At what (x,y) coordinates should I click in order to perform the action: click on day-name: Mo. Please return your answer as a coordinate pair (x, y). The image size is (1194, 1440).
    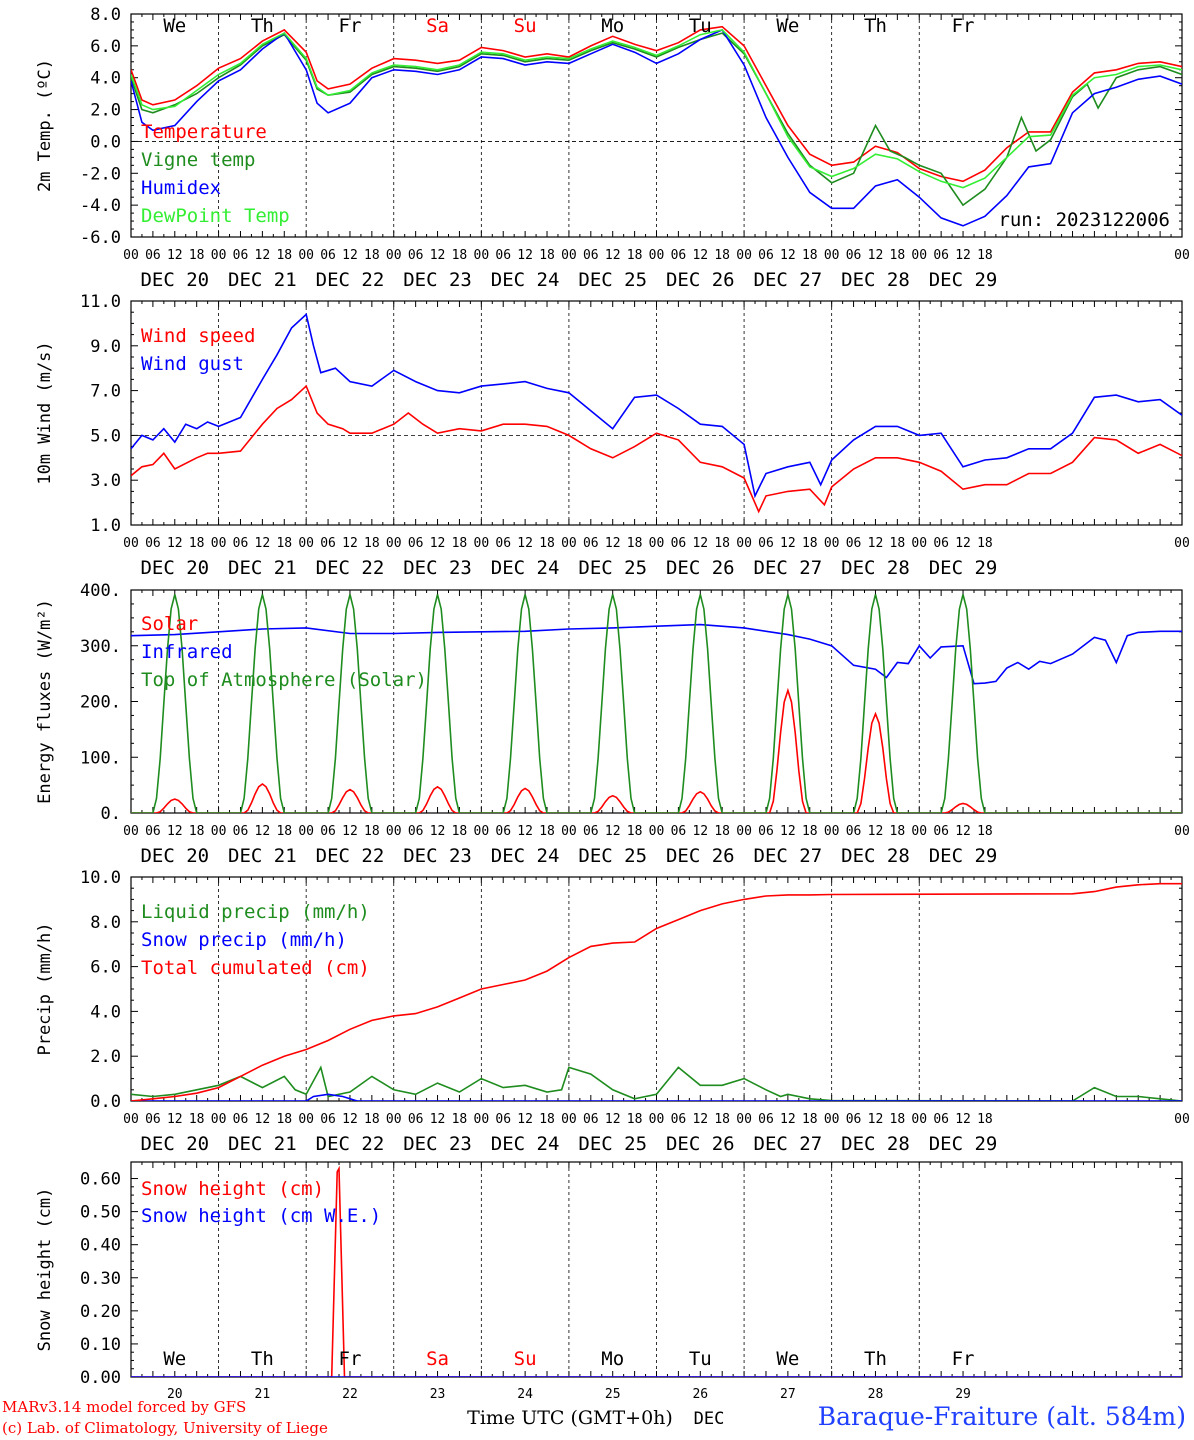
    Looking at the image, I should click on (612, 26).